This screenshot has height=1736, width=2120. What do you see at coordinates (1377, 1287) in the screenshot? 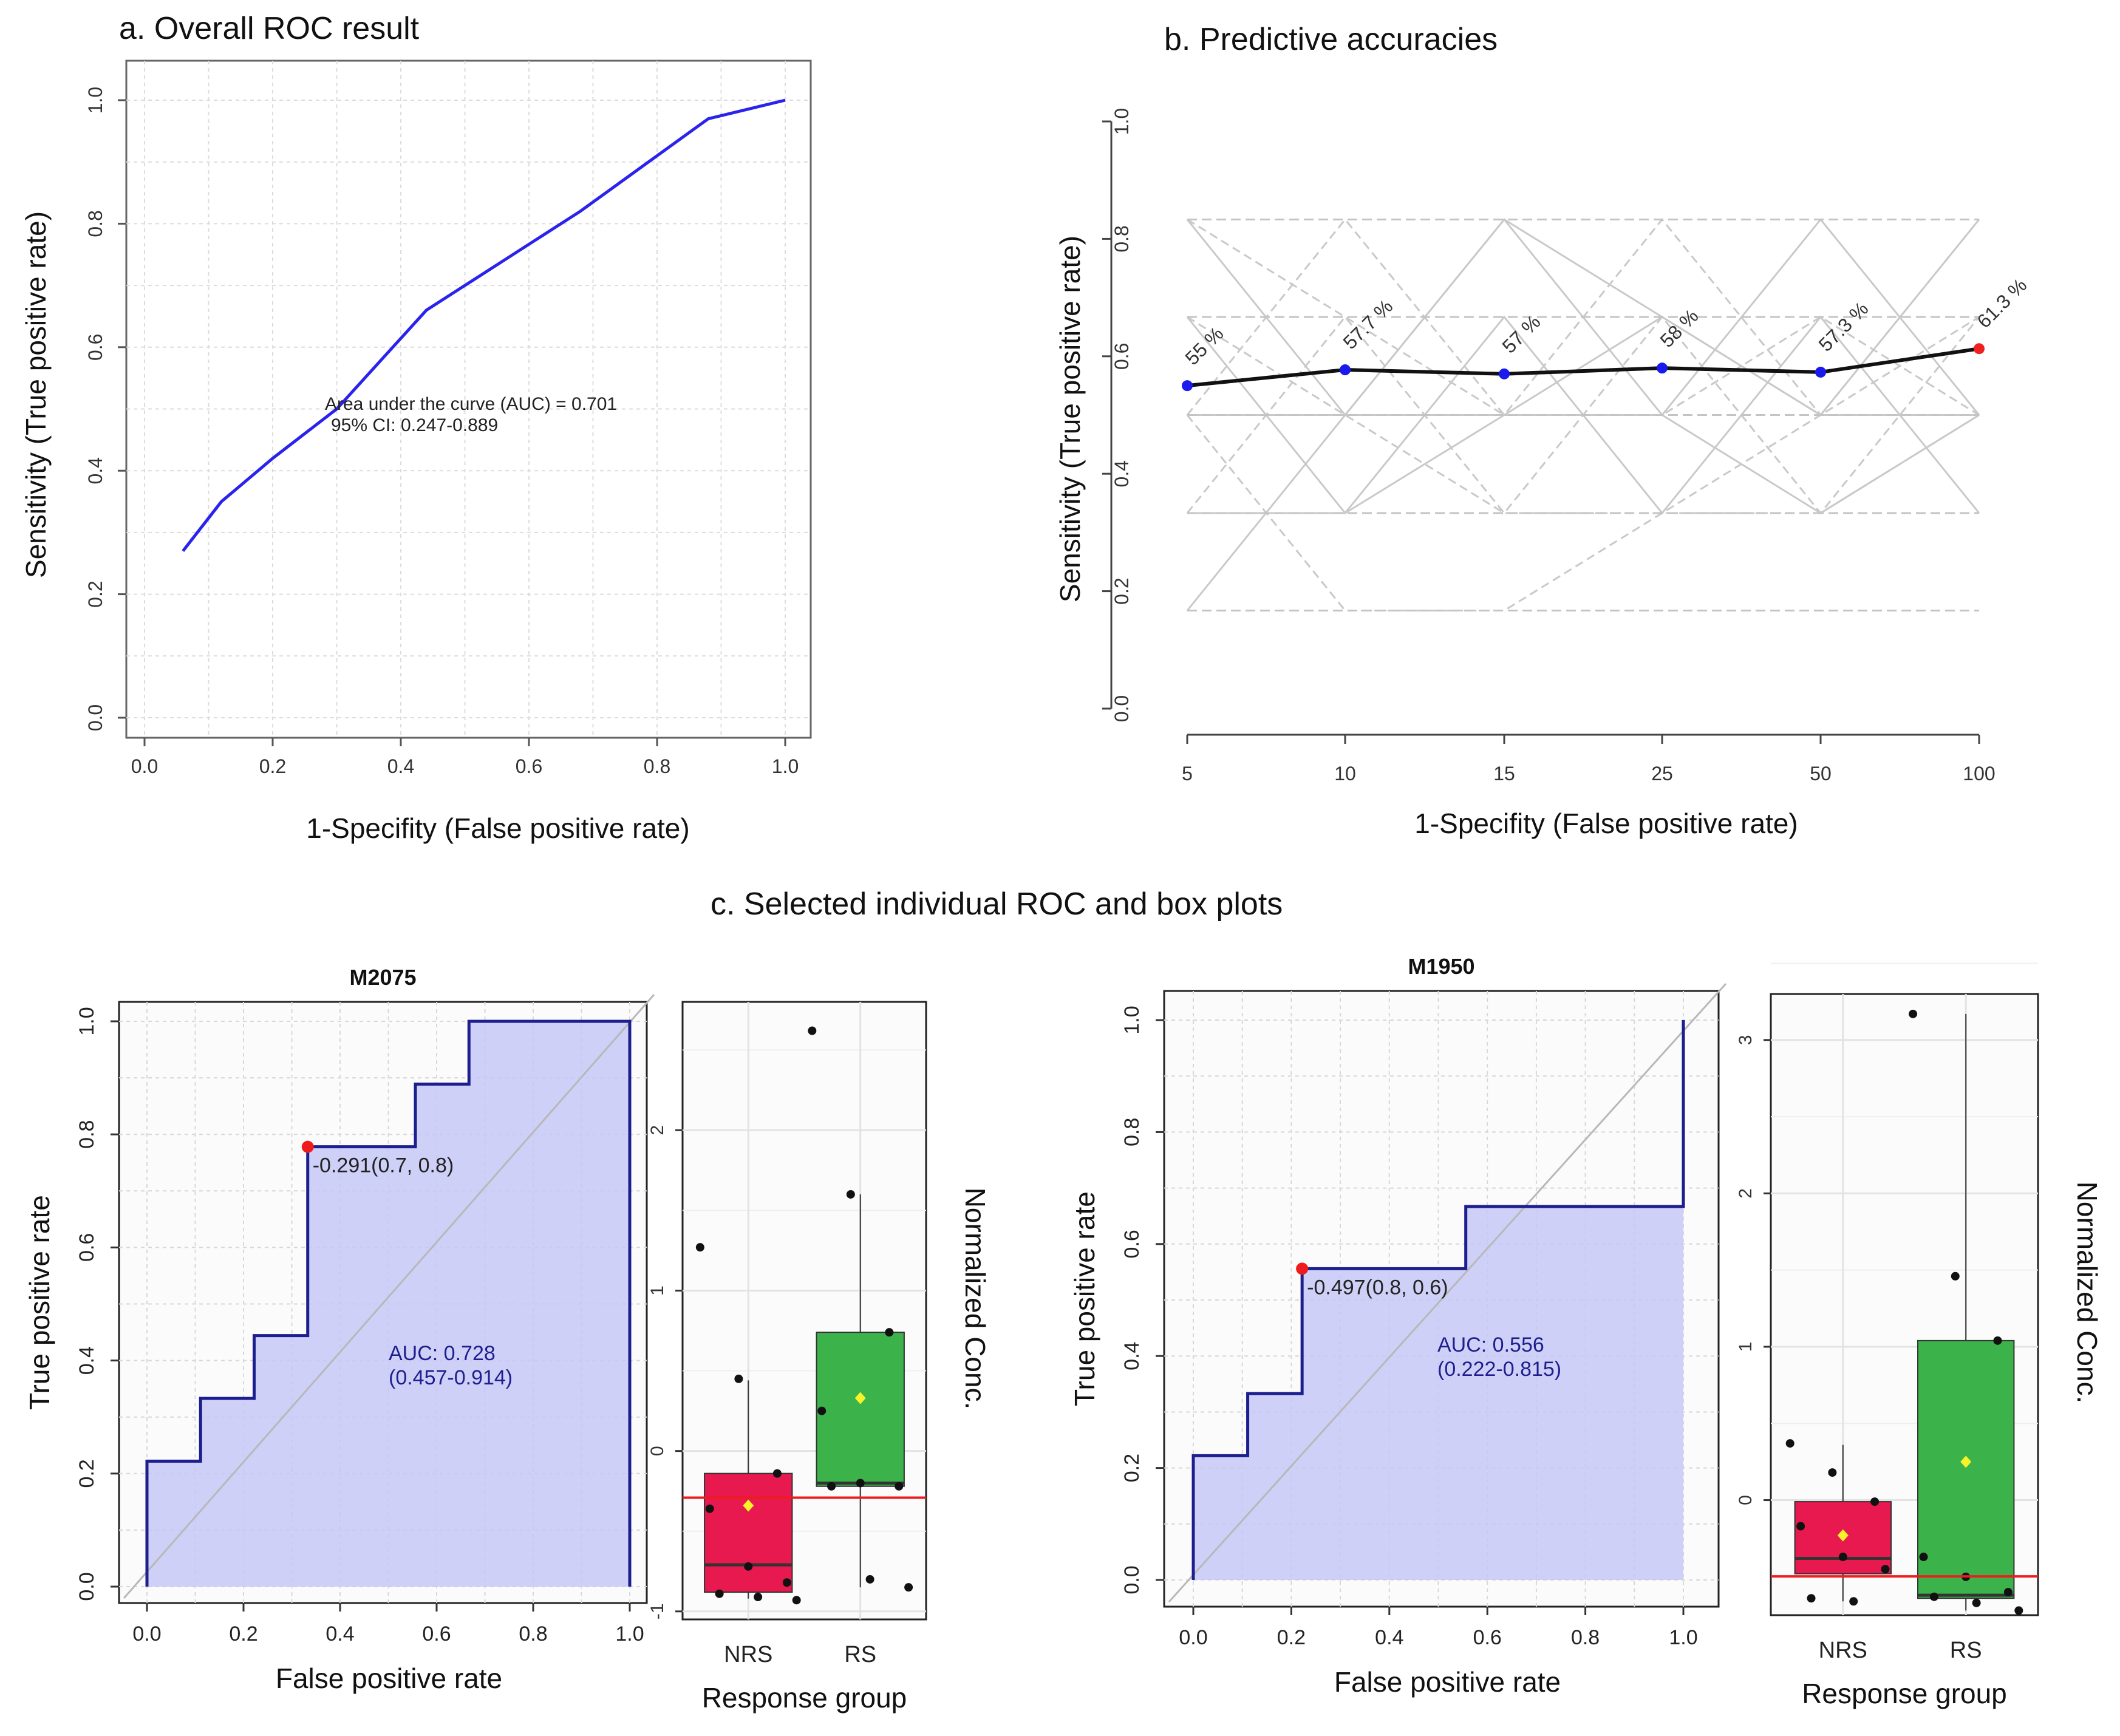
I see `cutoff-label: -0.497(0.8, 0.6)` at bounding box center [1377, 1287].